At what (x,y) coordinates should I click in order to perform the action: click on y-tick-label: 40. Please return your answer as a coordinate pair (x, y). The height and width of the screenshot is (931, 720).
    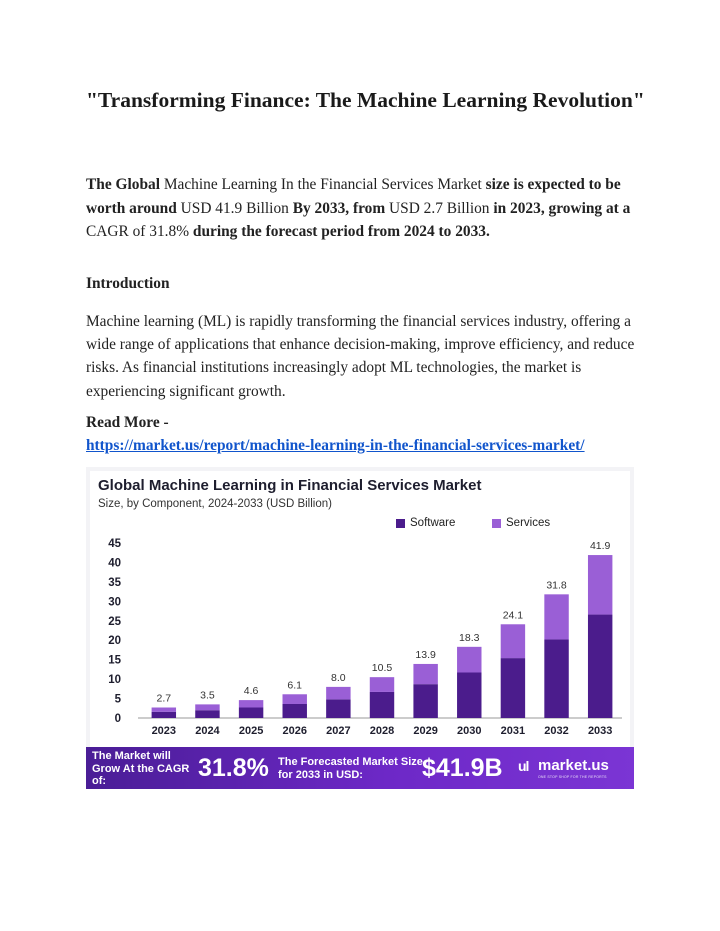
    Looking at the image, I should click on (114, 563).